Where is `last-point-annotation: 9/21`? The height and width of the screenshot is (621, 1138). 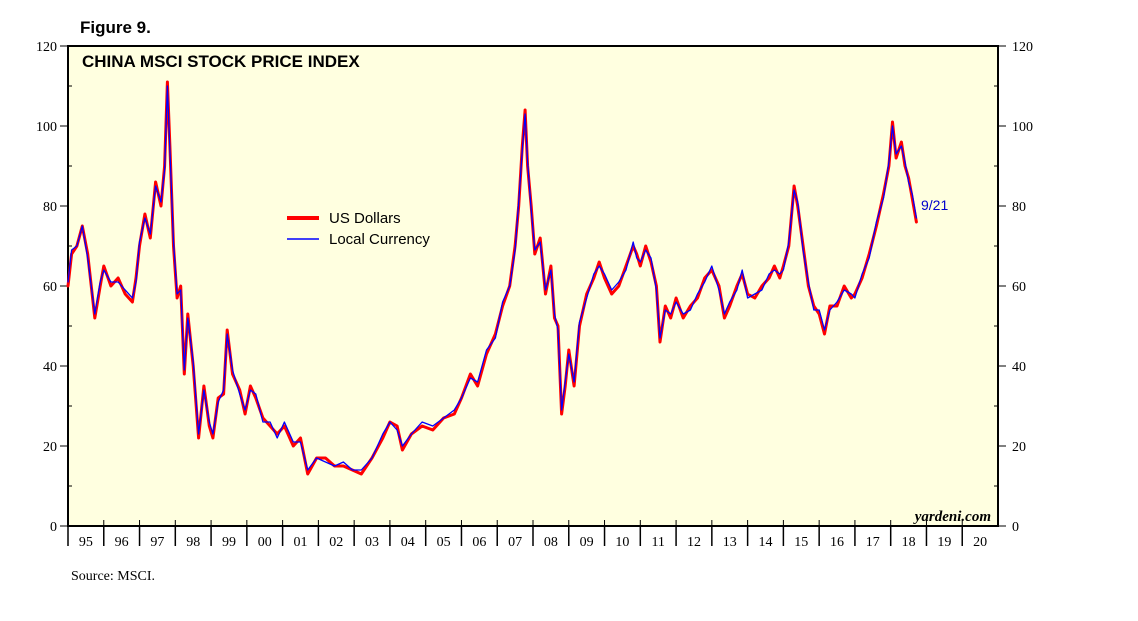
last-point-annotation: 9/21 is located at coordinates (934, 205).